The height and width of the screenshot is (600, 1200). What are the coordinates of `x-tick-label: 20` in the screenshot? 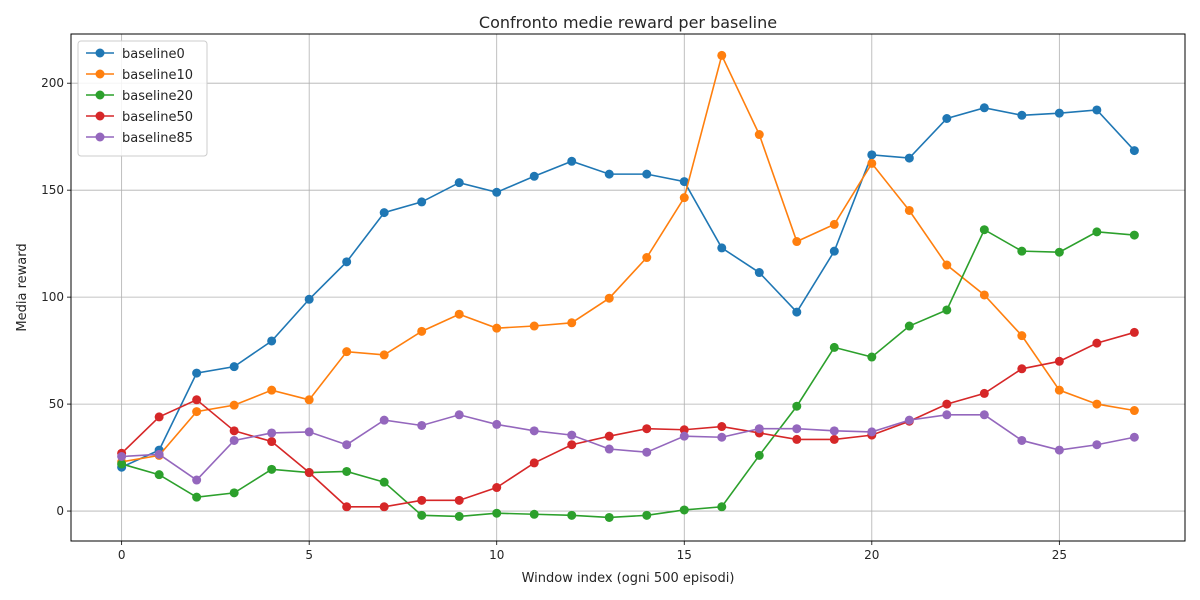 It's located at (871, 555).